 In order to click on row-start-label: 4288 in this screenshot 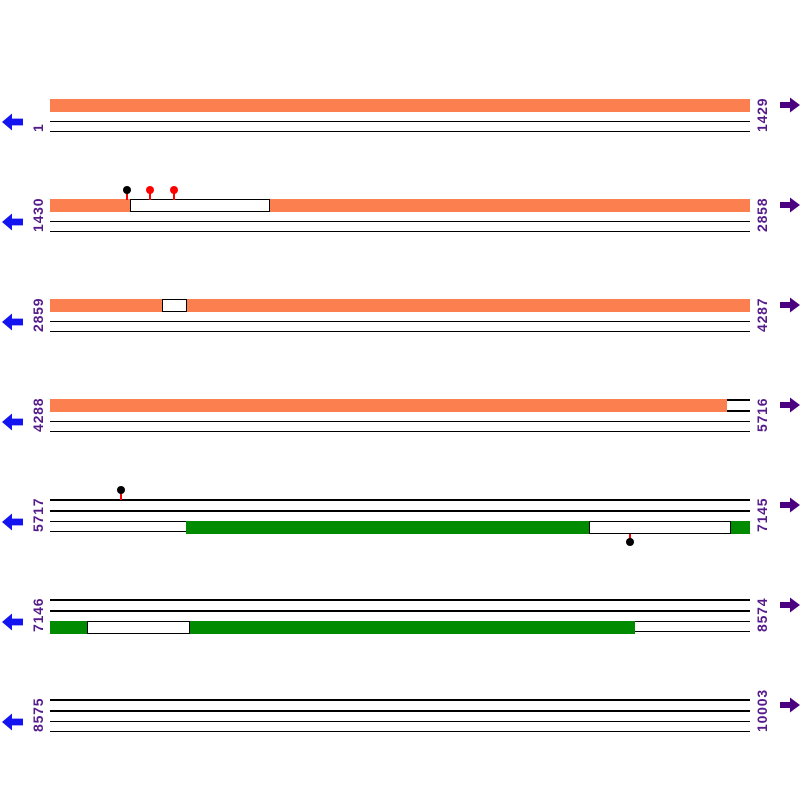, I will do `click(38, 414)`.